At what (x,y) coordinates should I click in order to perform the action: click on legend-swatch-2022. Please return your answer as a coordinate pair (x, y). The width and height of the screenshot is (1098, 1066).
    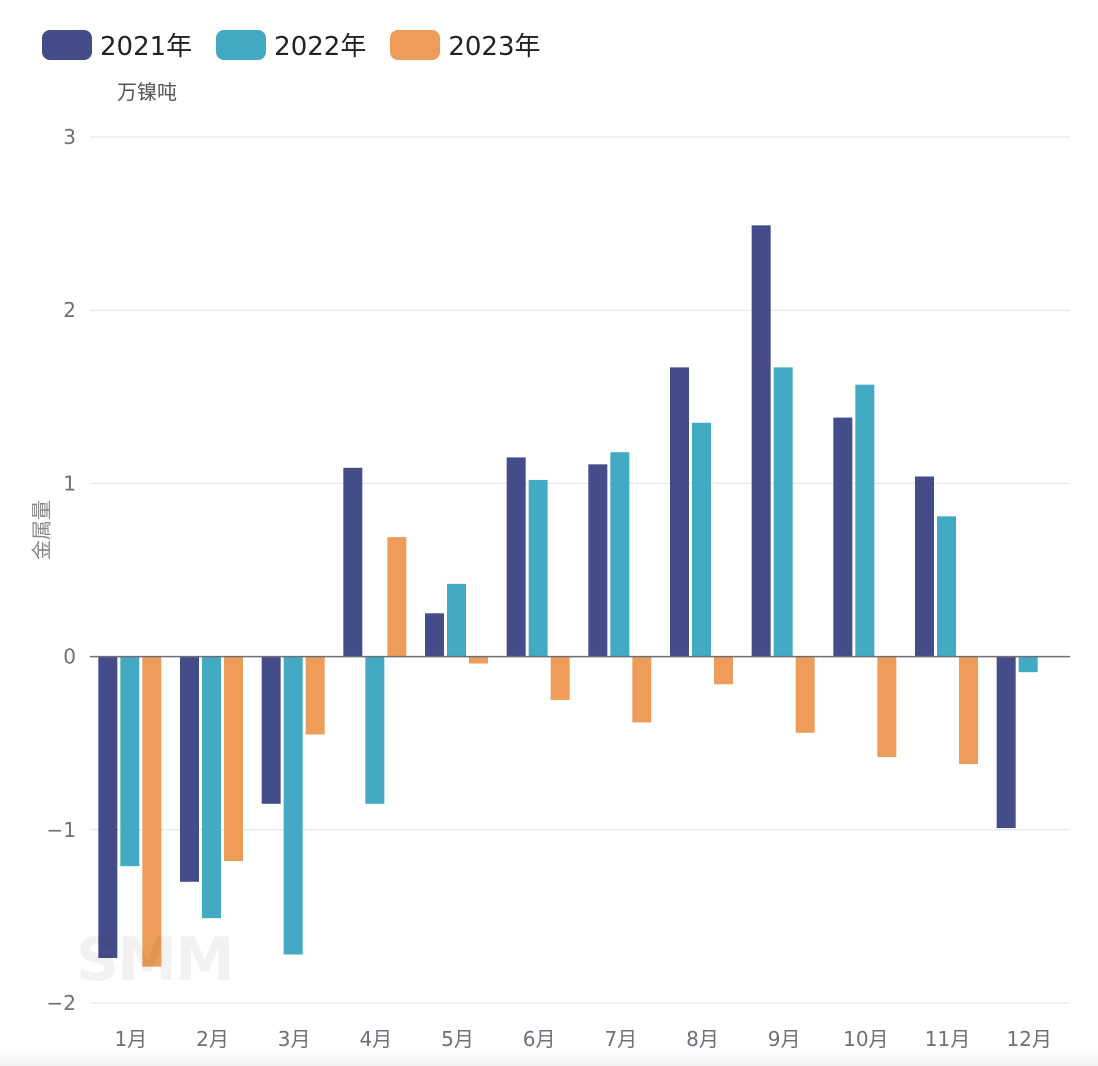
    Looking at the image, I should click on (241, 44).